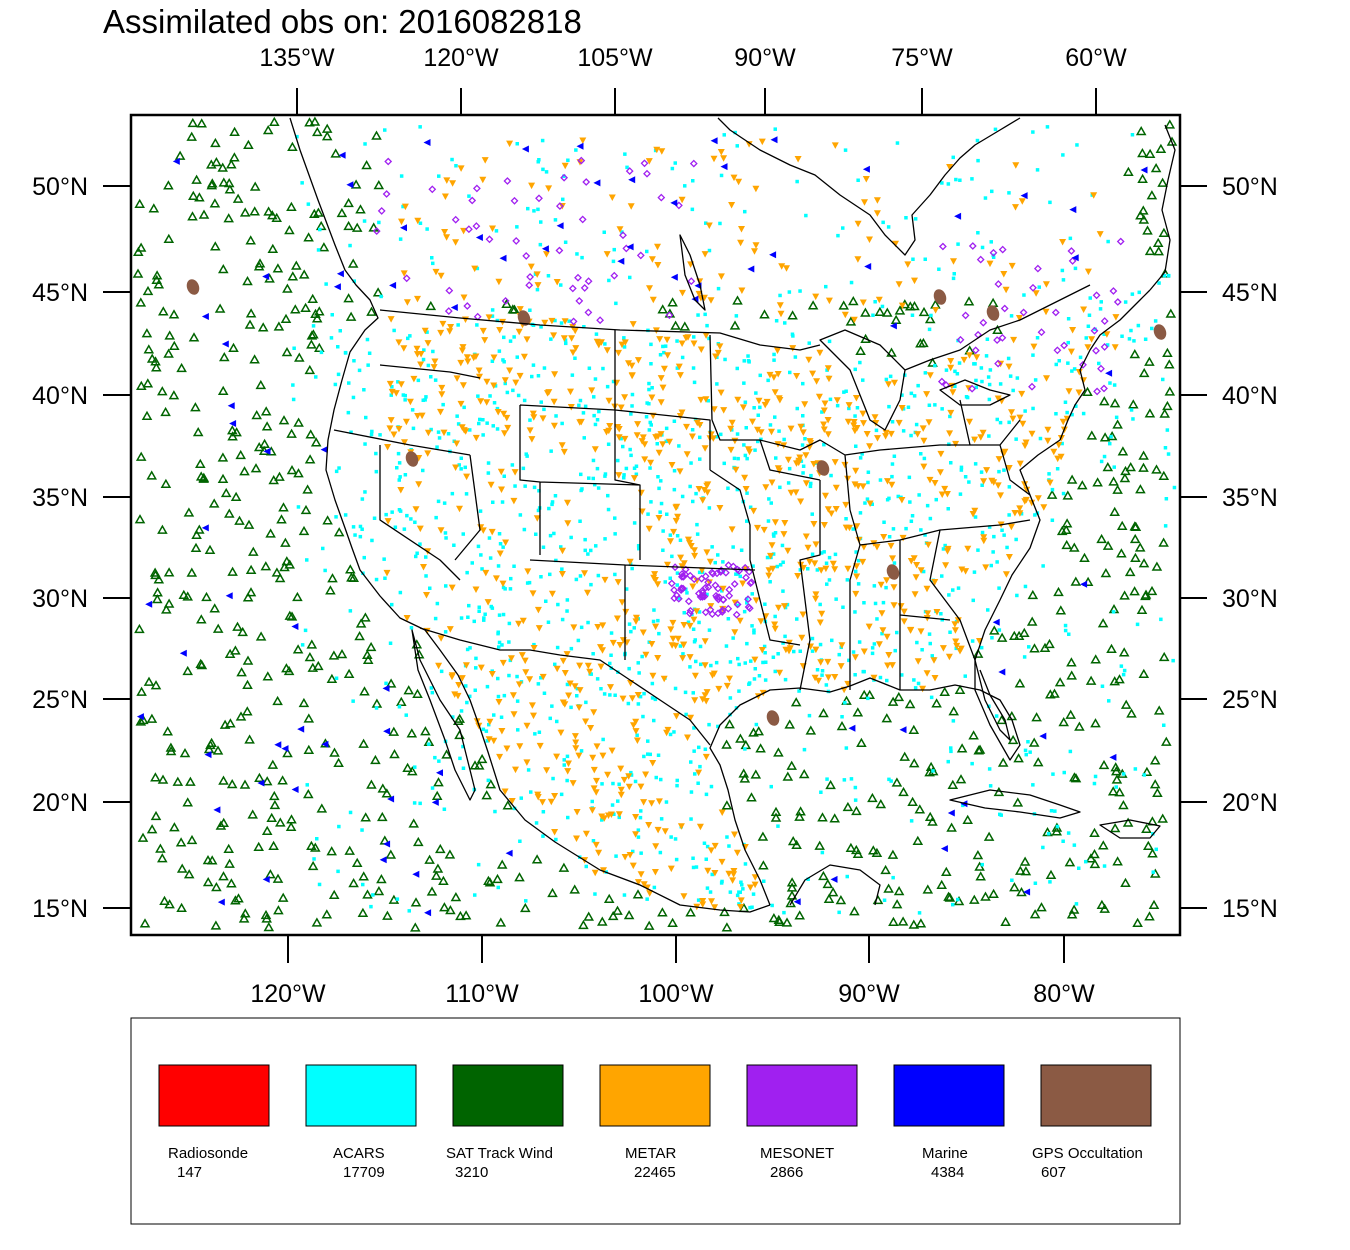 The width and height of the screenshot is (1350, 1250). What do you see at coordinates (60, 909) in the screenshot?
I see `left-lat-label: 15°N` at bounding box center [60, 909].